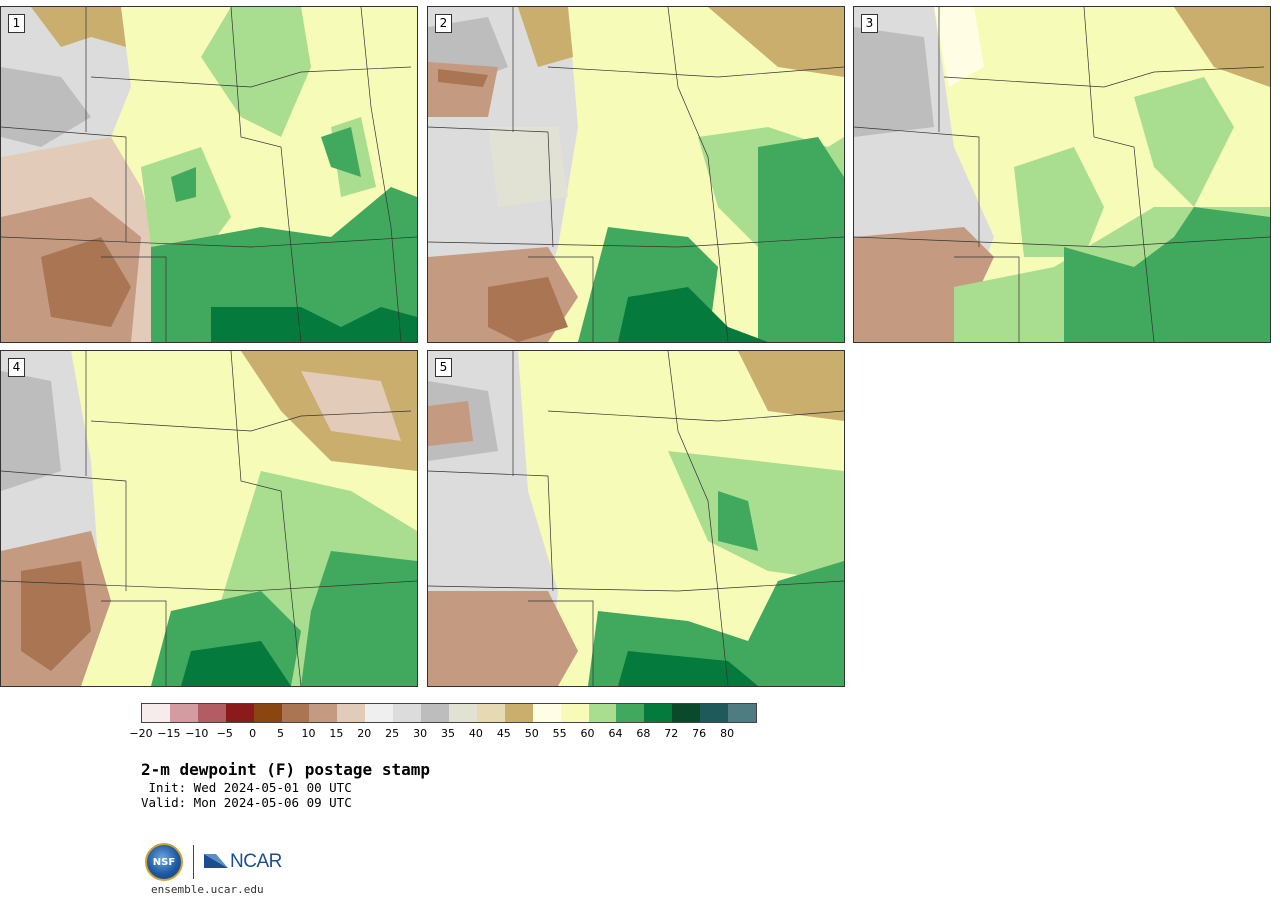  What do you see at coordinates (253, 733) in the screenshot?
I see `colorbar-tick-label: 0` at bounding box center [253, 733].